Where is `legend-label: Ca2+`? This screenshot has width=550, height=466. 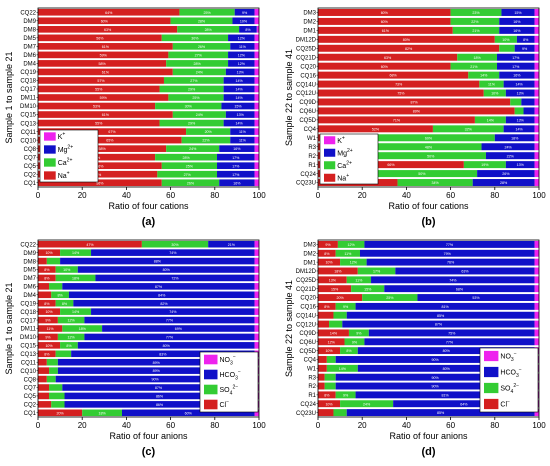 legend-label: Ca2+ is located at coordinates (344, 165).